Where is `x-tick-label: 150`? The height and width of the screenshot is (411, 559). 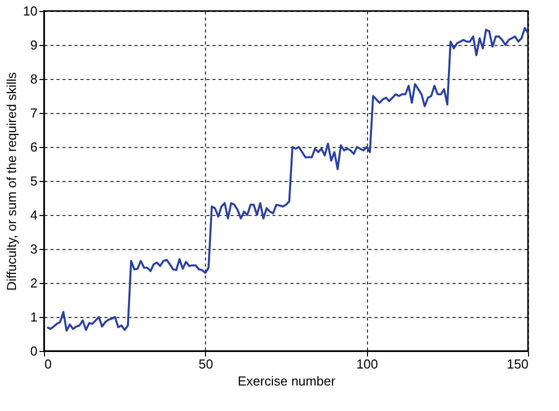
x-tick-label: 150 is located at coordinates (517, 364).